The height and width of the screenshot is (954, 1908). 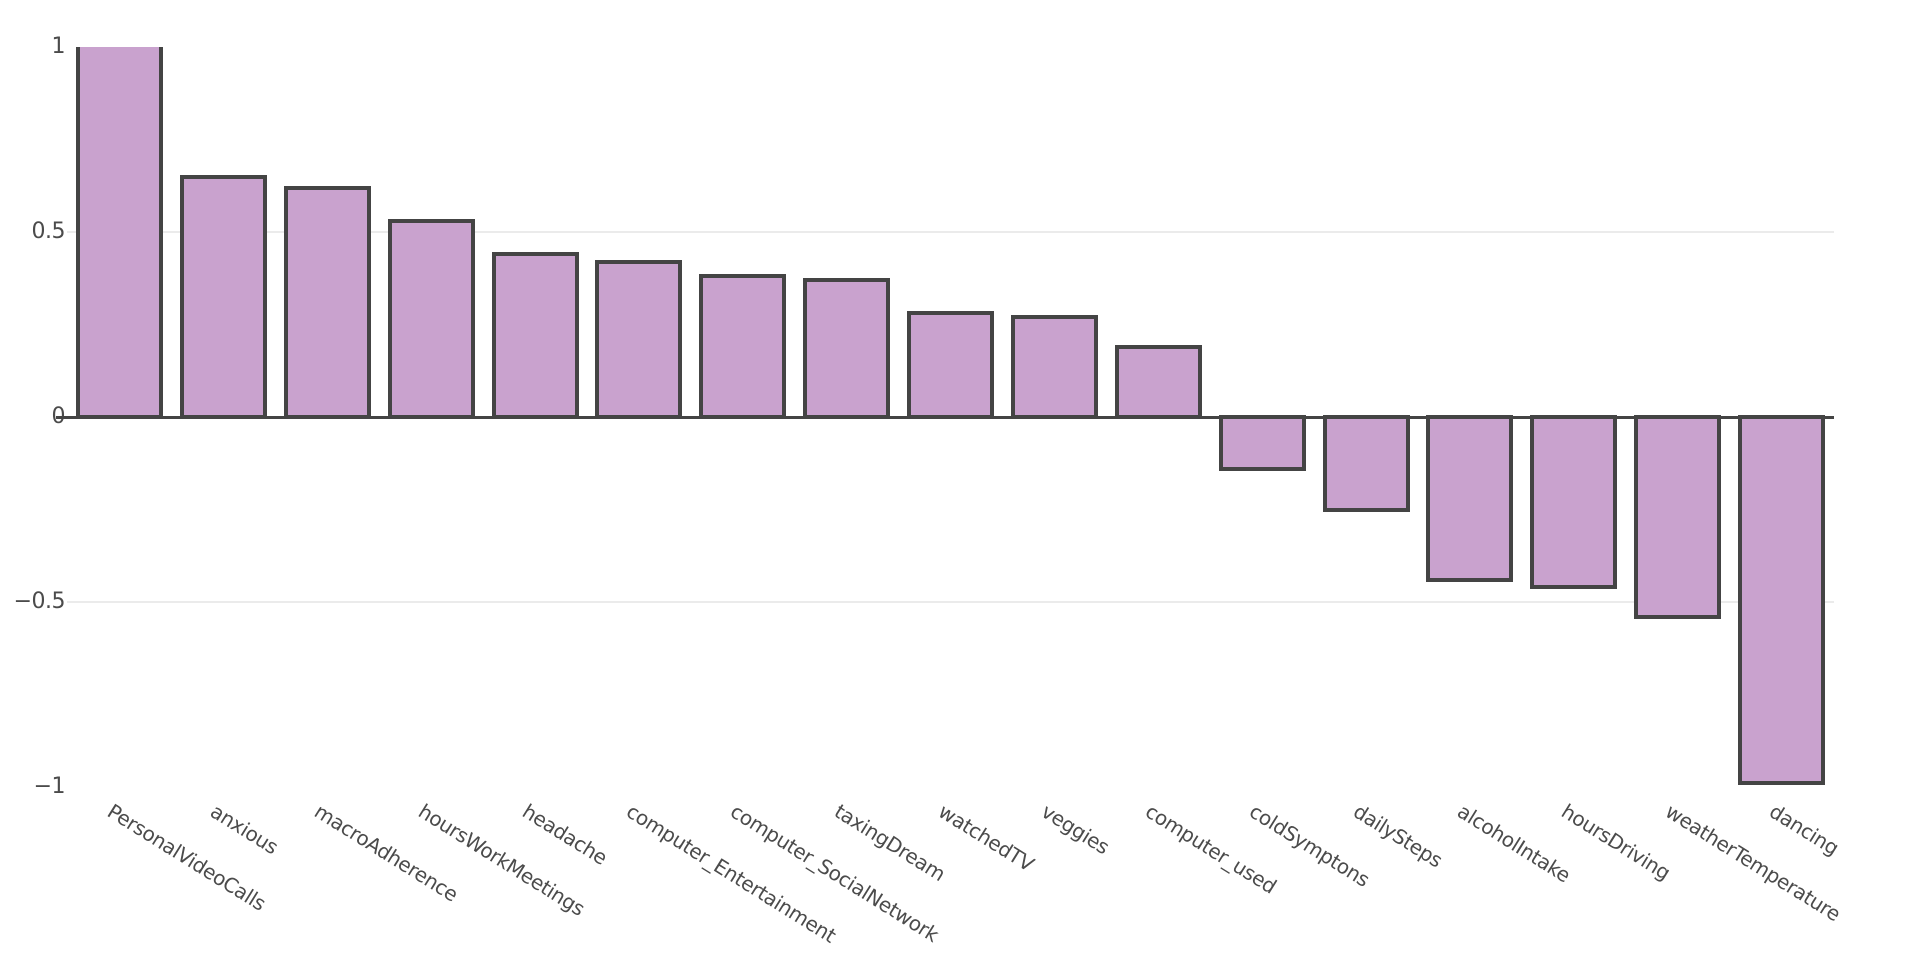 What do you see at coordinates (1158, 381) in the screenshot?
I see `bar-computer_used` at bounding box center [1158, 381].